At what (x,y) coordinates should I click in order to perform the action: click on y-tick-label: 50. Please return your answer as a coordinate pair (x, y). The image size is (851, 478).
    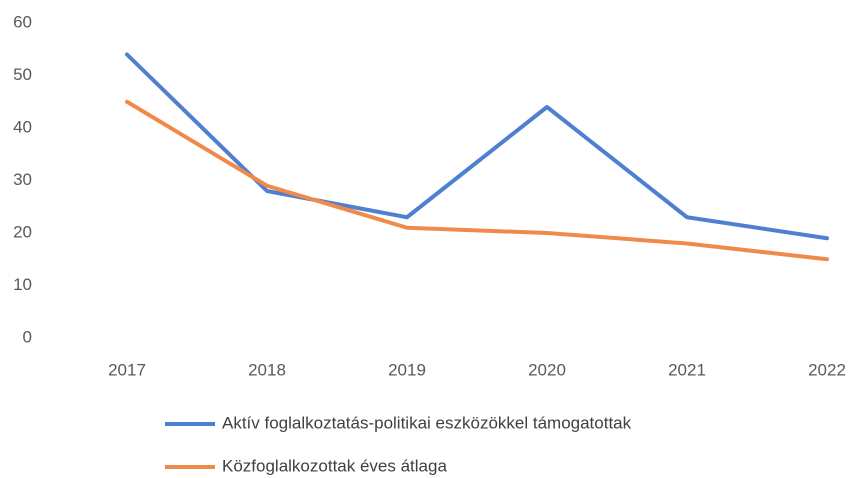
    Looking at the image, I should click on (22, 74).